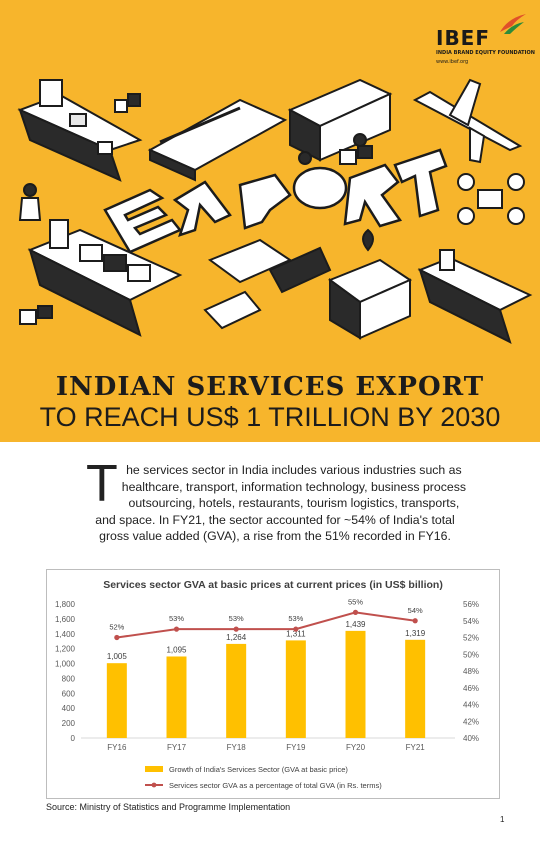  I want to click on x-tick-label: FY18, so click(237, 747).